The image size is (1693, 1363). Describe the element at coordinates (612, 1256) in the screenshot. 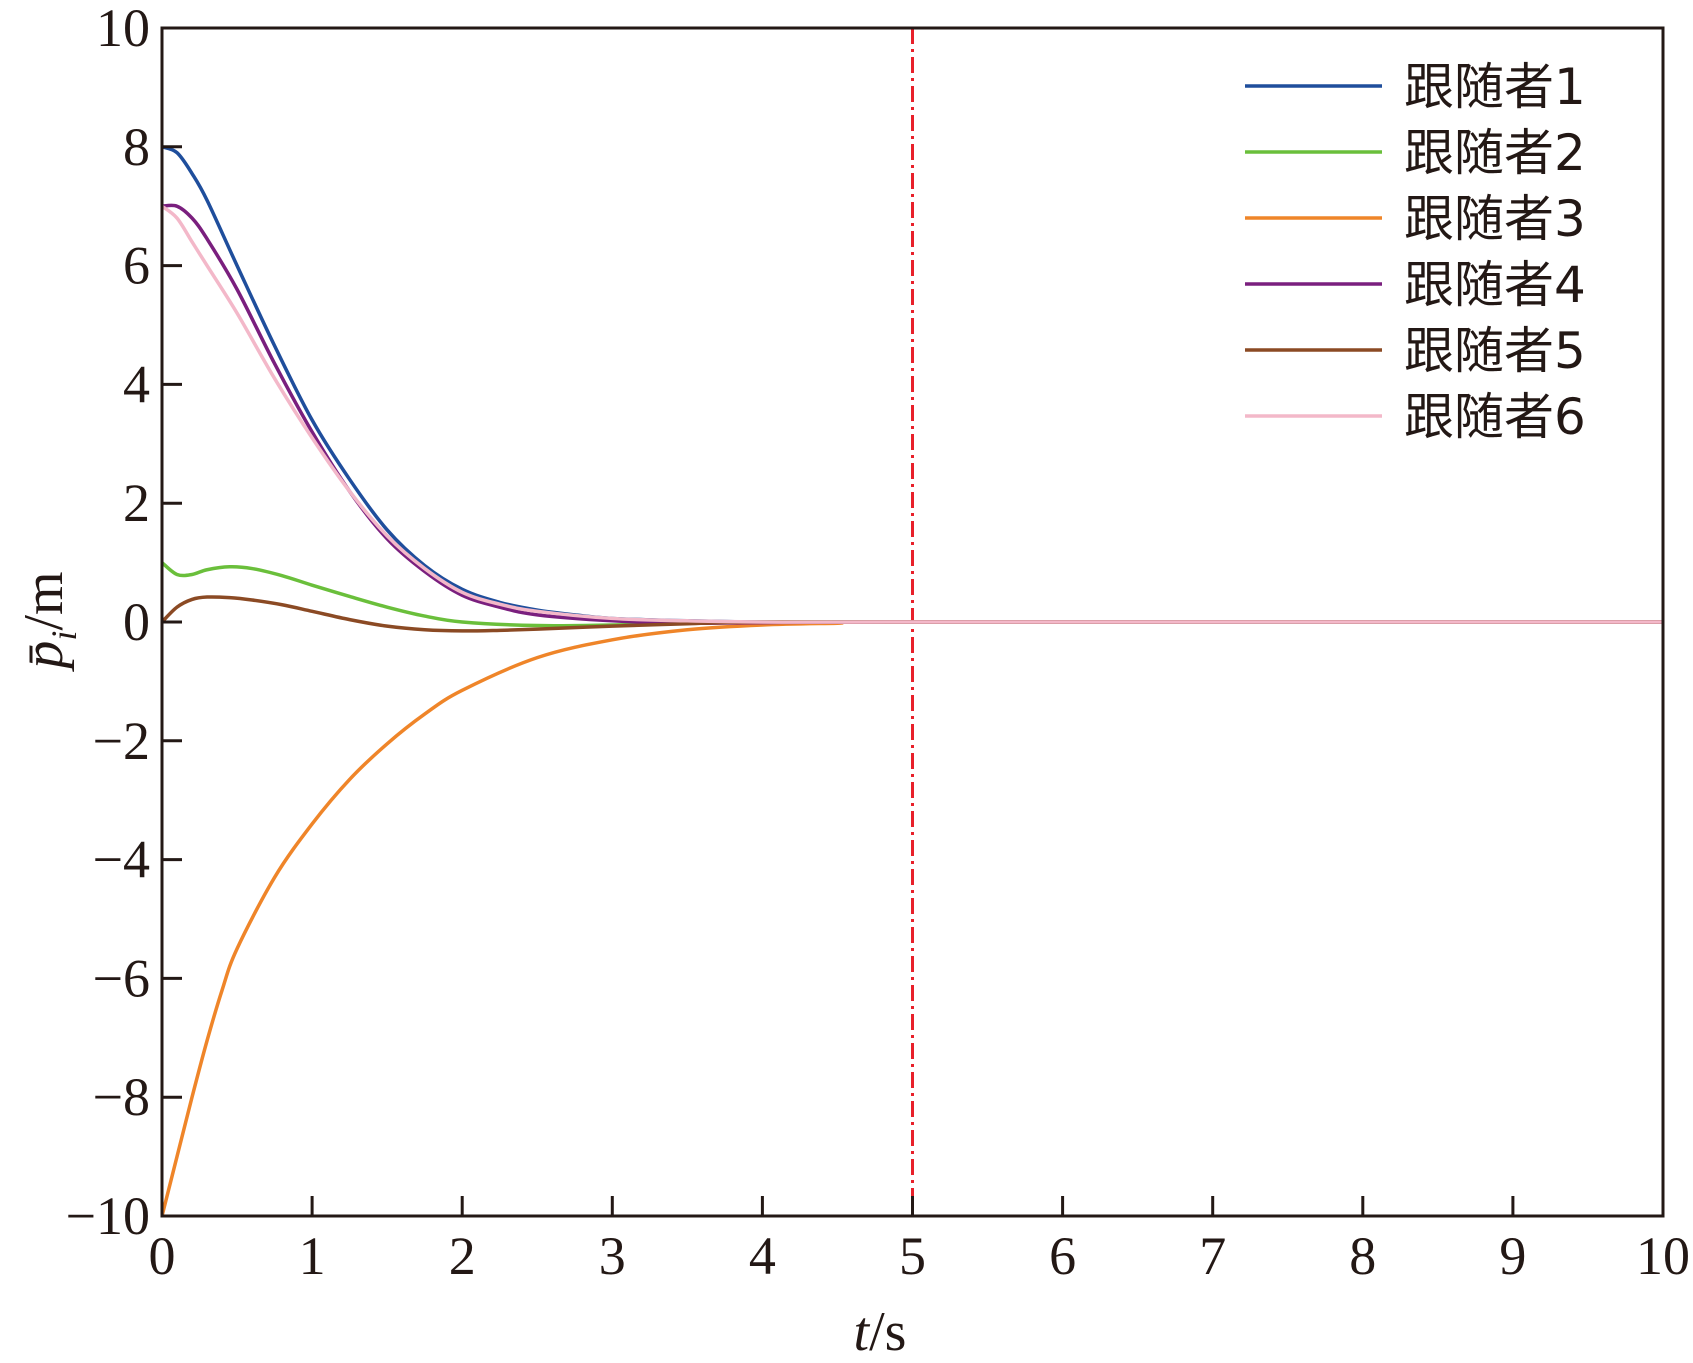

I see `x-tick-label: 3` at that location.